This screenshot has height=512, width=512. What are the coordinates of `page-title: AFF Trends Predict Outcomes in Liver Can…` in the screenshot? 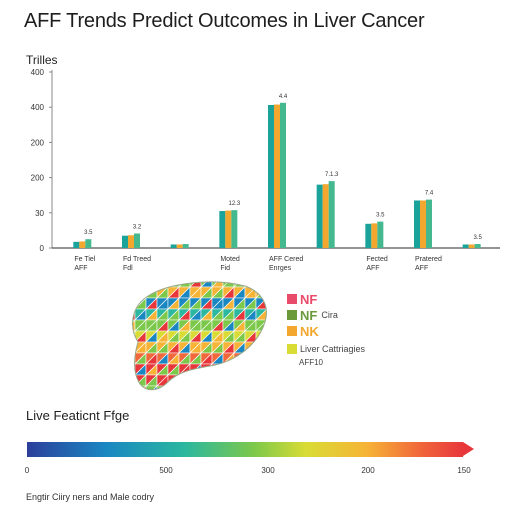 It's located at (224, 21).